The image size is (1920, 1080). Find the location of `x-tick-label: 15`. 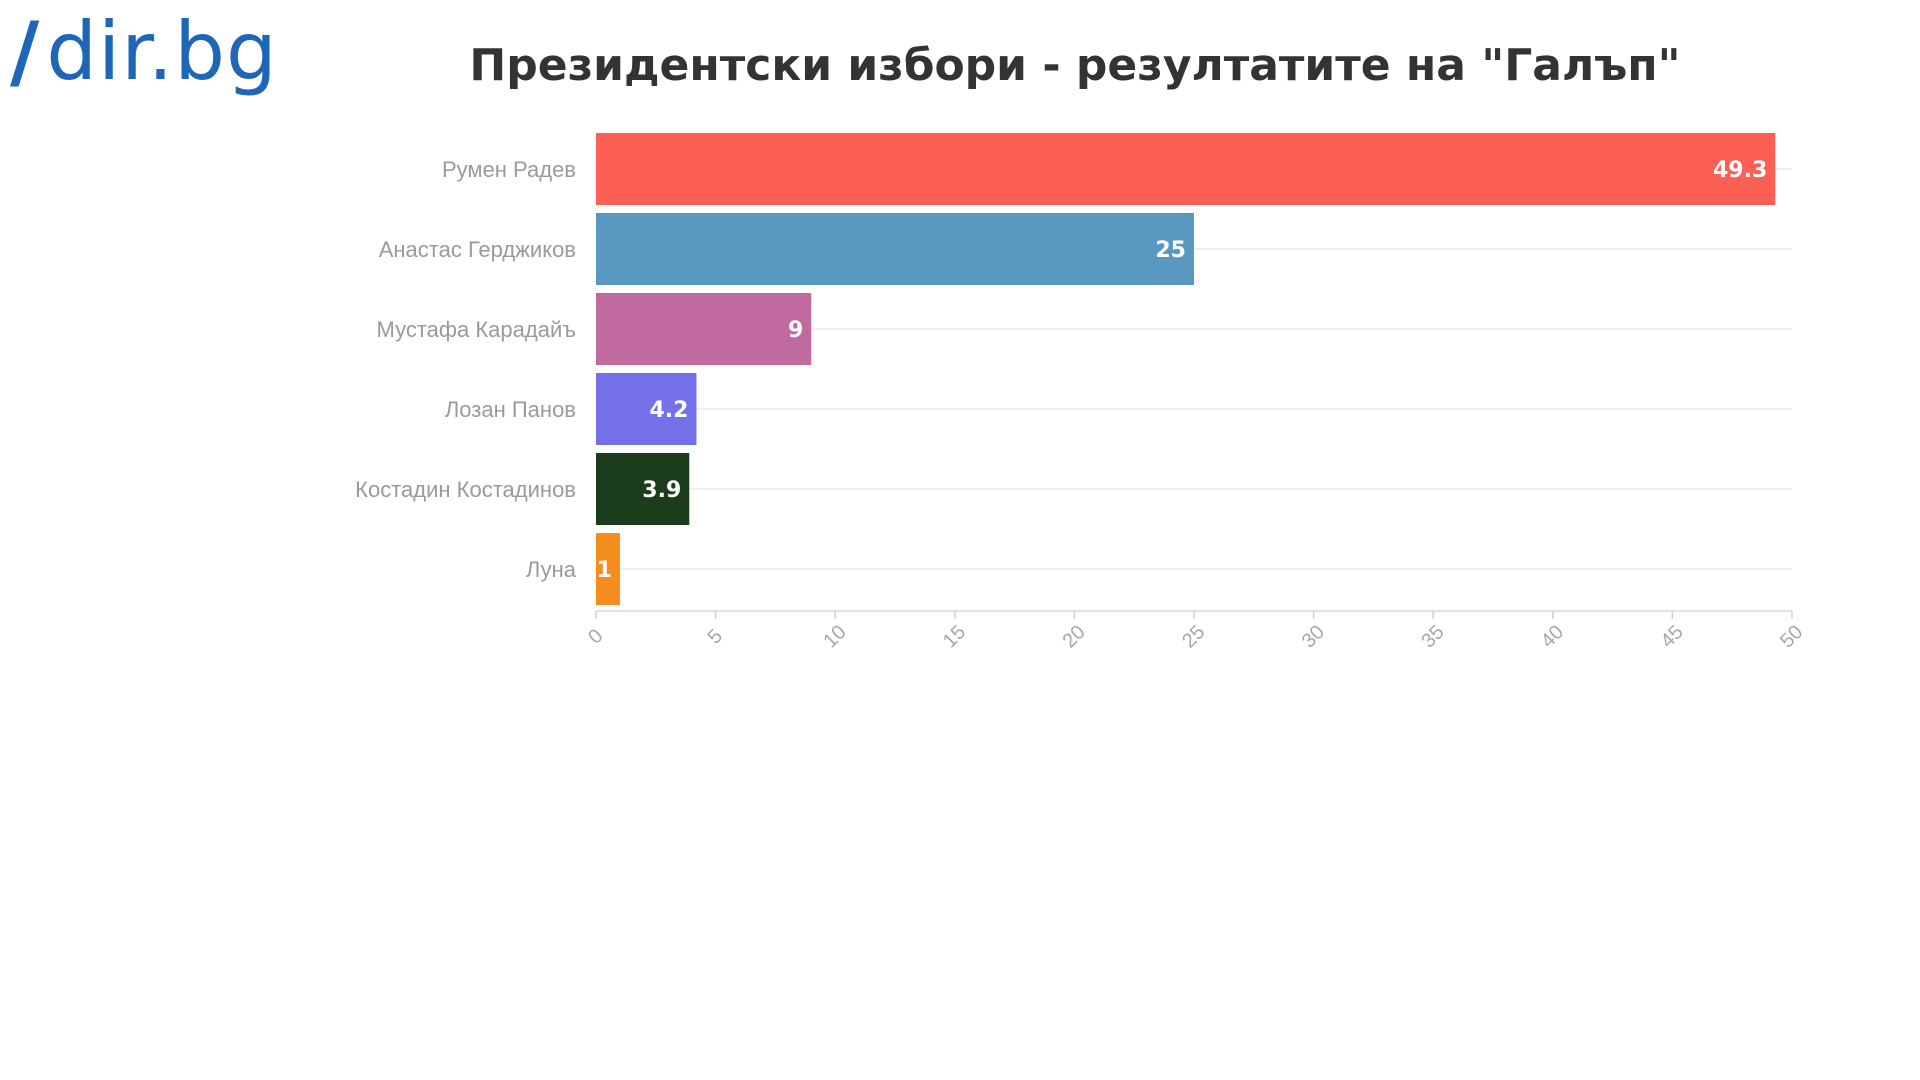

x-tick-label: 15 is located at coordinates (954, 636).